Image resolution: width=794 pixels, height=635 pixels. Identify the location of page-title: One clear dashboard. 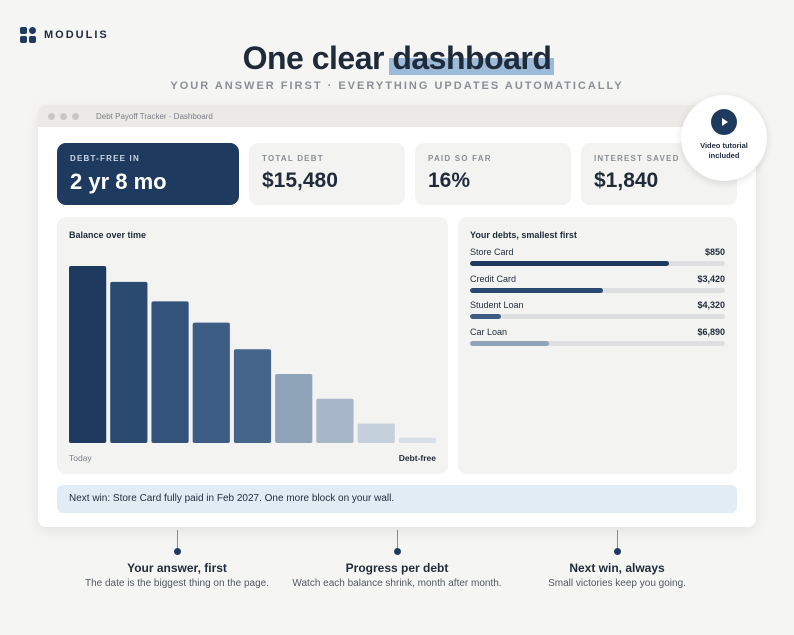
(397, 58).